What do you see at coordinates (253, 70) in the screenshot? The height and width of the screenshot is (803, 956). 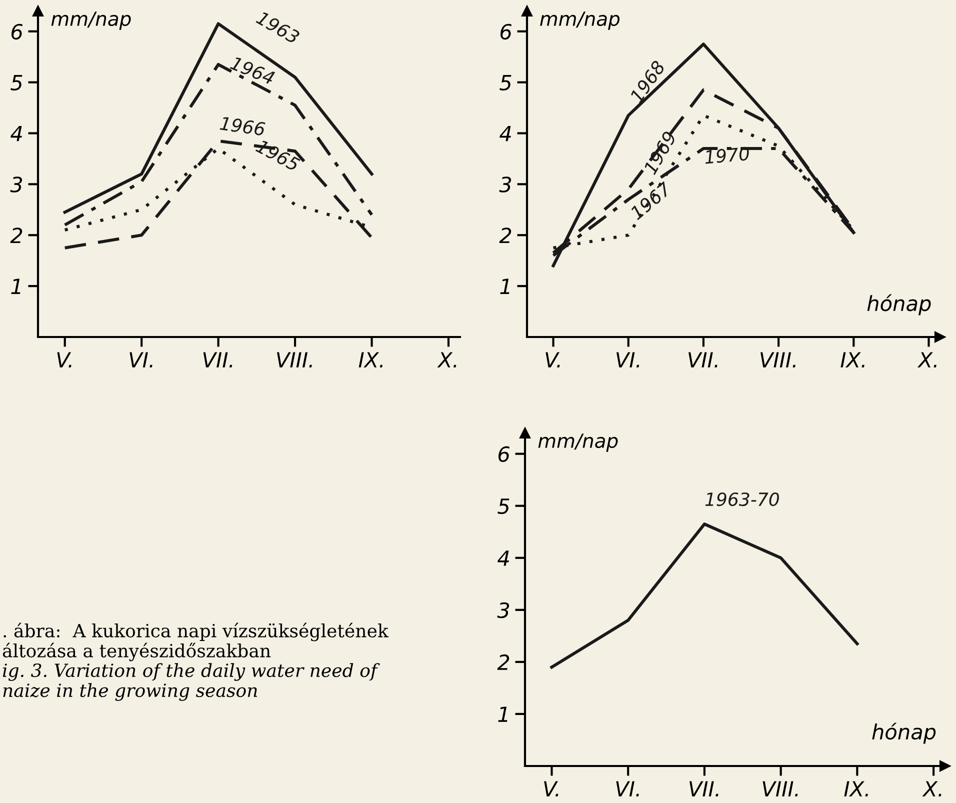 I see `text: 1964` at bounding box center [253, 70].